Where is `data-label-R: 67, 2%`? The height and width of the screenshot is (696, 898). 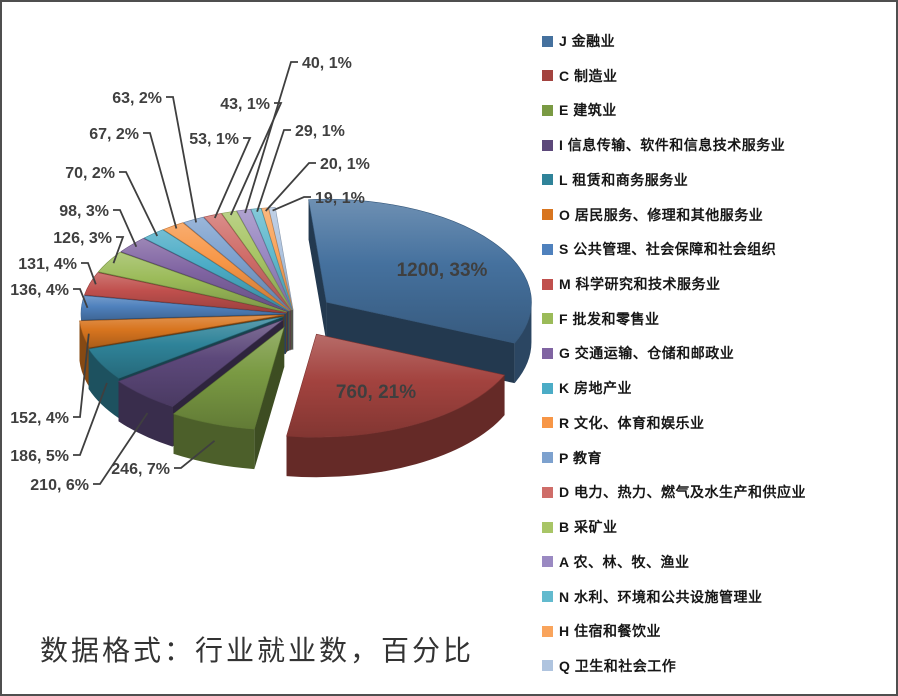 data-label-R: 67, 2% is located at coordinates (114, 134).